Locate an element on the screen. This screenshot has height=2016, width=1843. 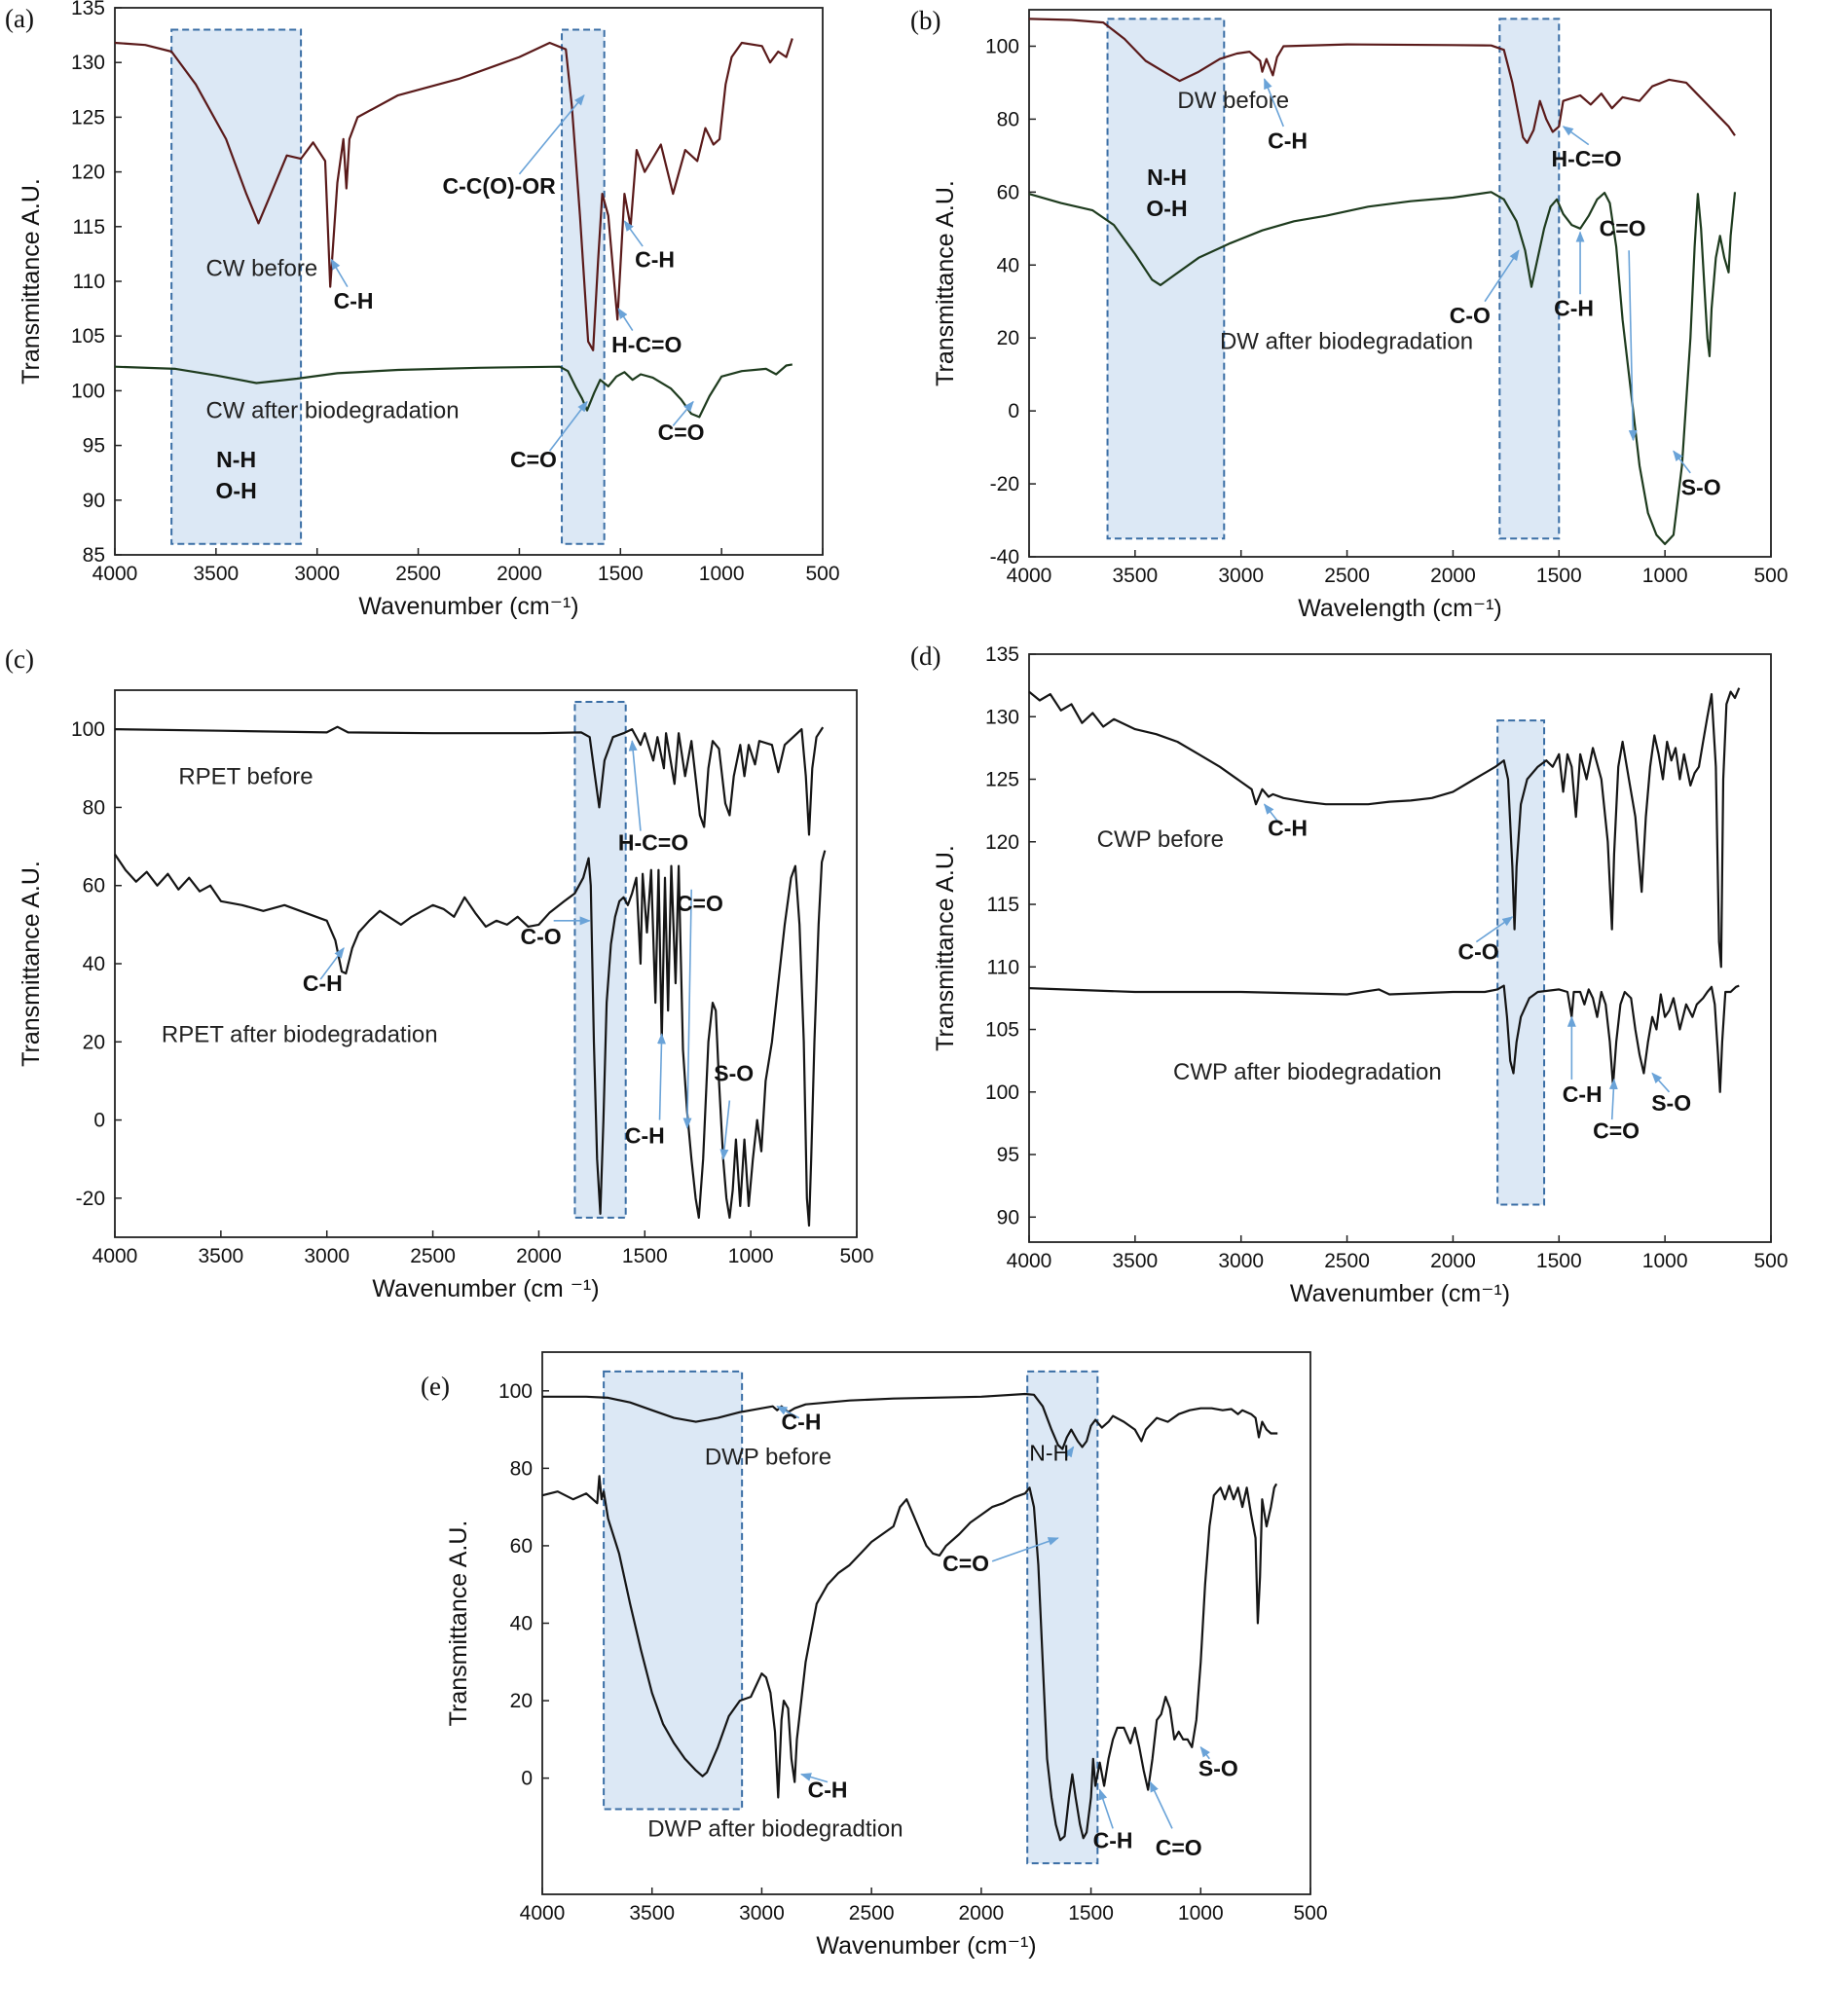
y-tick-label: -40 is located at coordinates (1004, 557).